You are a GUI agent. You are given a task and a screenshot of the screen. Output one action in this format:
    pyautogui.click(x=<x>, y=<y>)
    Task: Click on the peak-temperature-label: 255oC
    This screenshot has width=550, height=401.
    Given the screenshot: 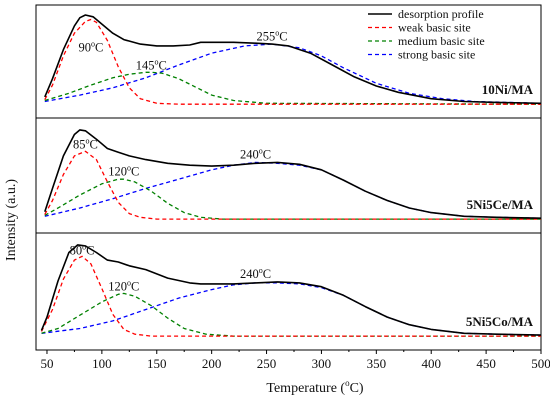 What is the action you would take?
    pyautogui.click(x=271, y=35)
    